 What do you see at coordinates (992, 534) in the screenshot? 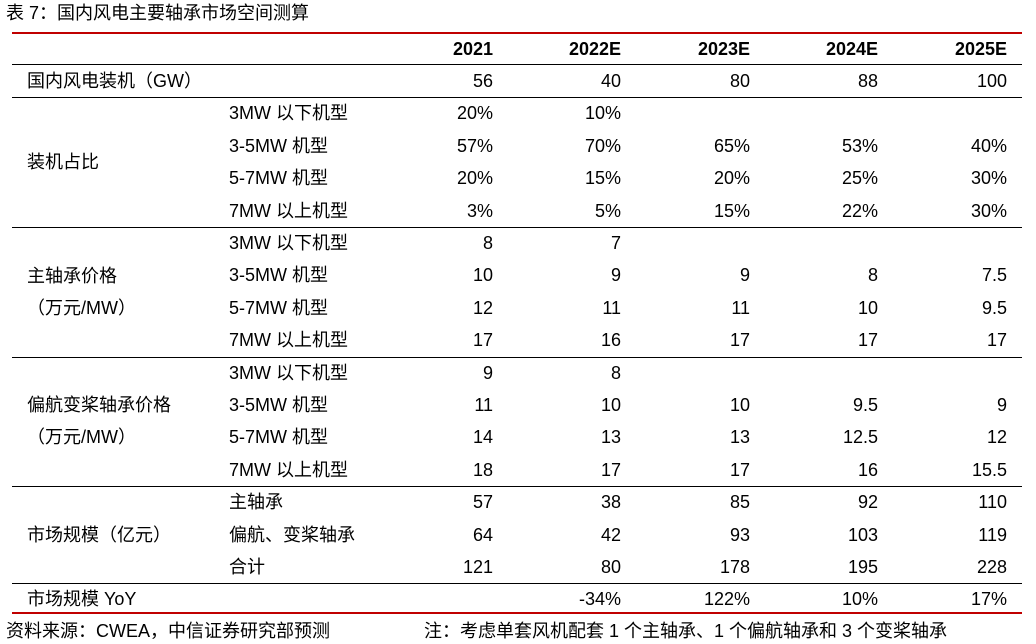
I see `cell: 119` at bounding box center [992, 534].